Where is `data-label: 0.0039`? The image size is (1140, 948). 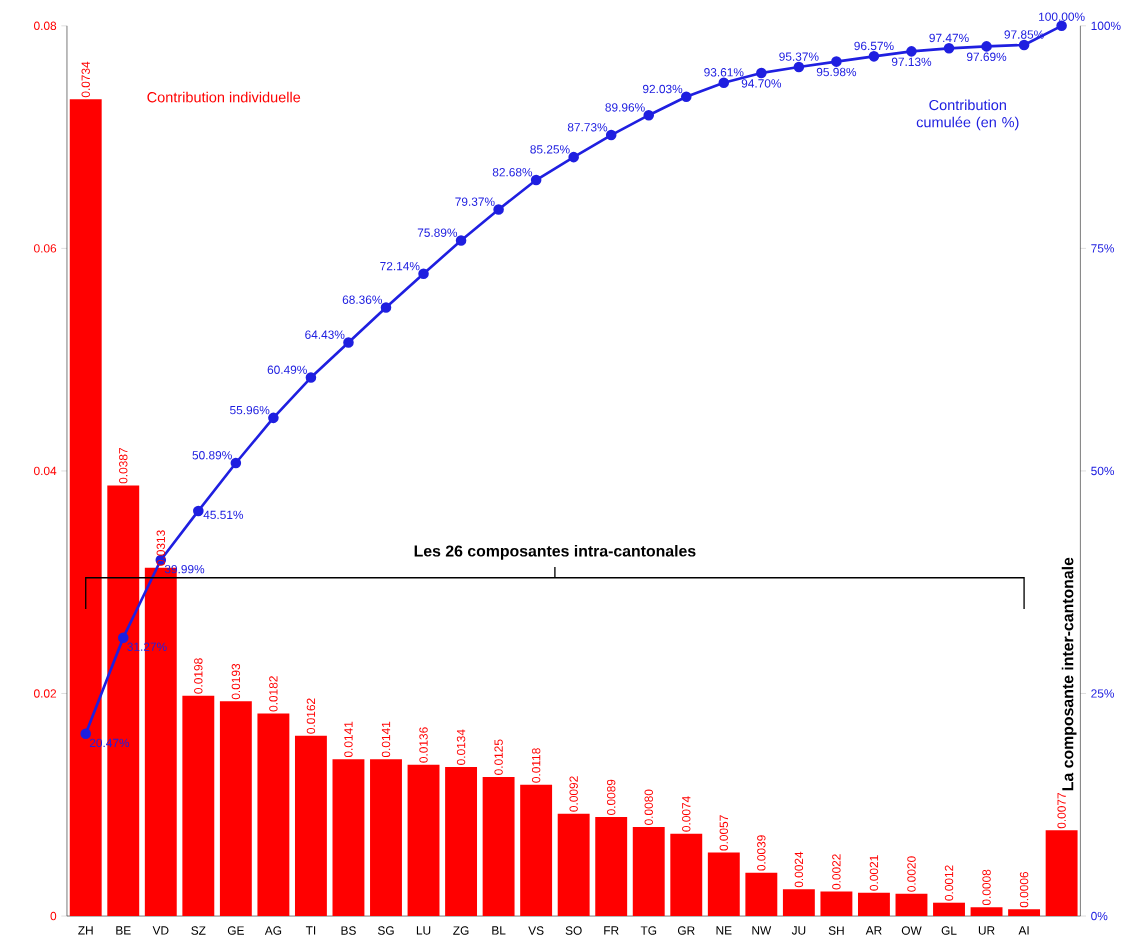 data-label: 0.0039 is located at coordinates (761, 853).